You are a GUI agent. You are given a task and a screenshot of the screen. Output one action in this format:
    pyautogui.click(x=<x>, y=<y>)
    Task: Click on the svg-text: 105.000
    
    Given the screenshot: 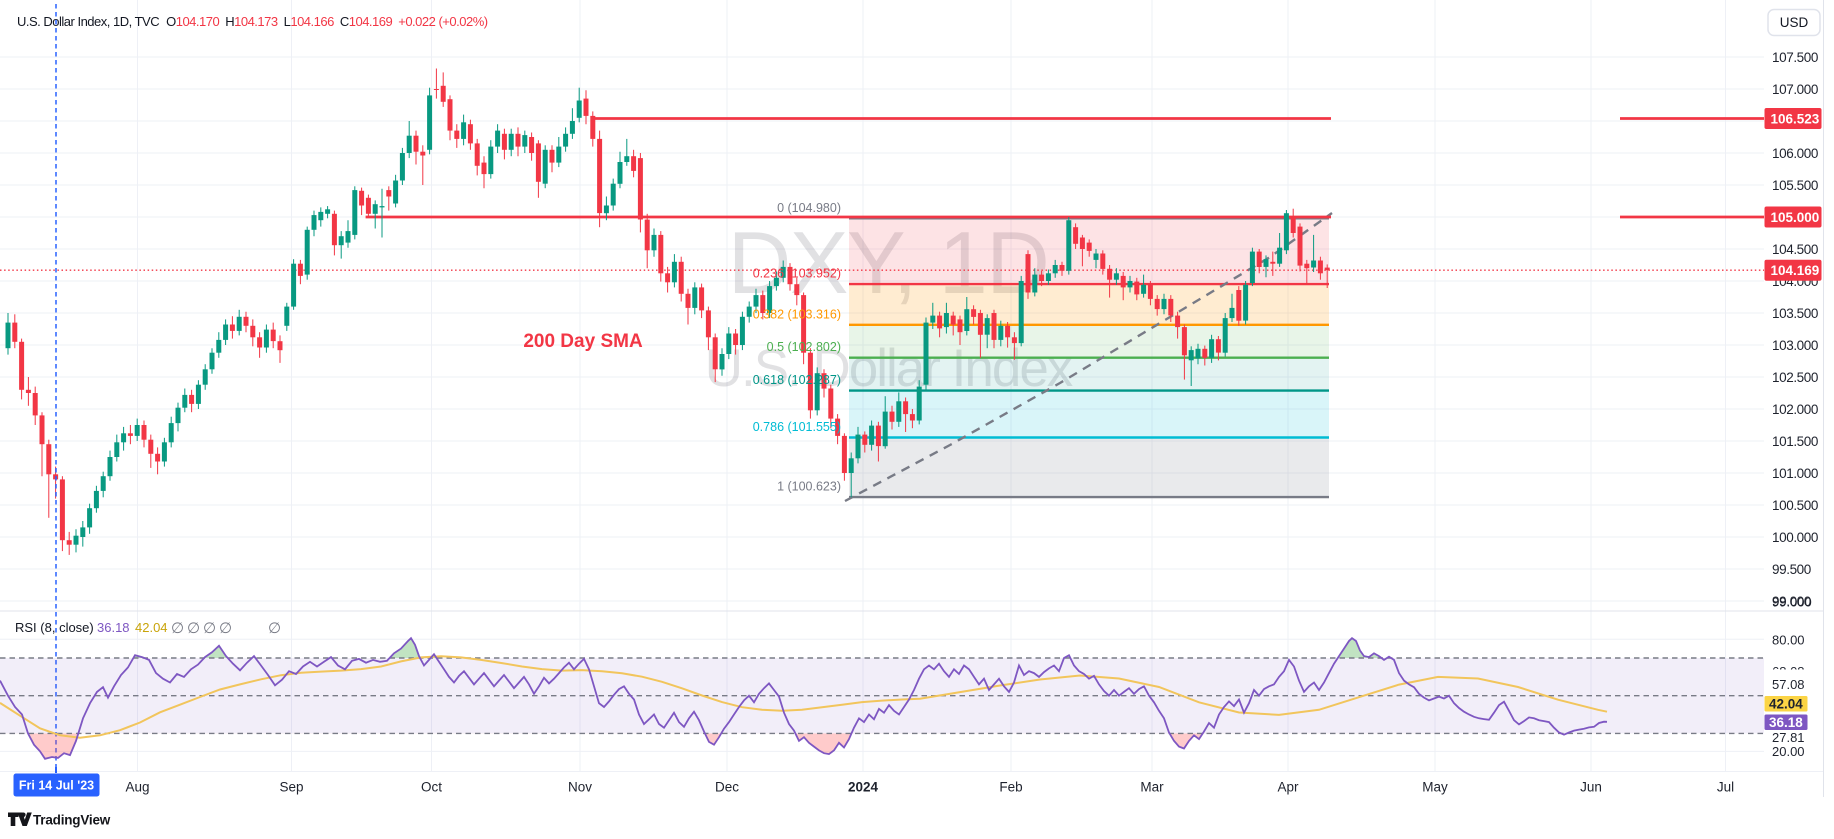 What is the action you would take?
    pyautogui.click(x=1795, y=217)
    